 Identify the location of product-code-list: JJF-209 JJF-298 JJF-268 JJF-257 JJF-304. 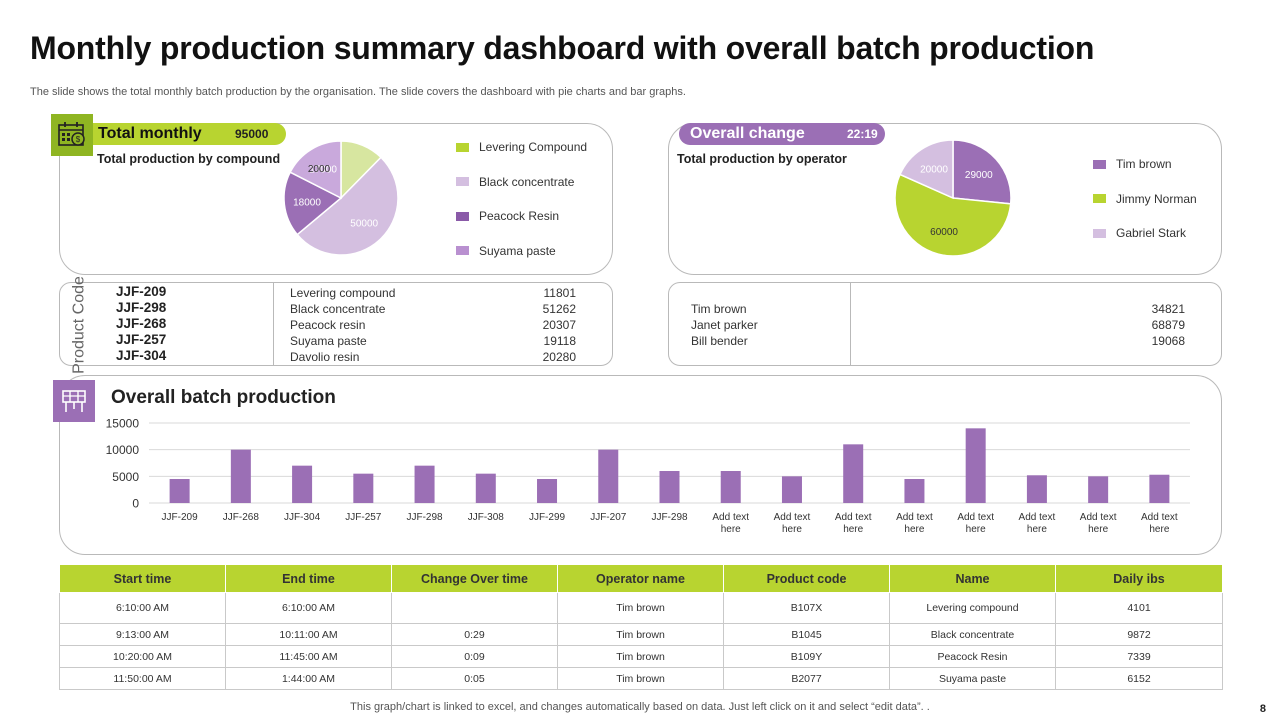
(141, 324).